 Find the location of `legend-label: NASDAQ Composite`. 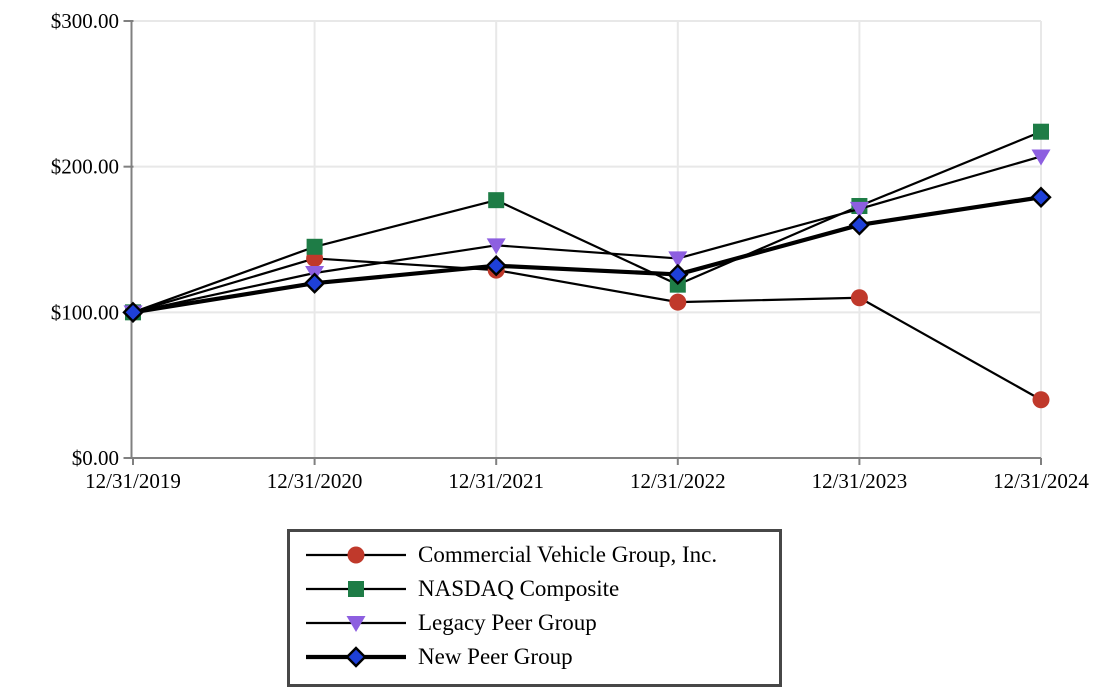

legend-label: NASDAQ Composite is located at coordinates (519, 588).